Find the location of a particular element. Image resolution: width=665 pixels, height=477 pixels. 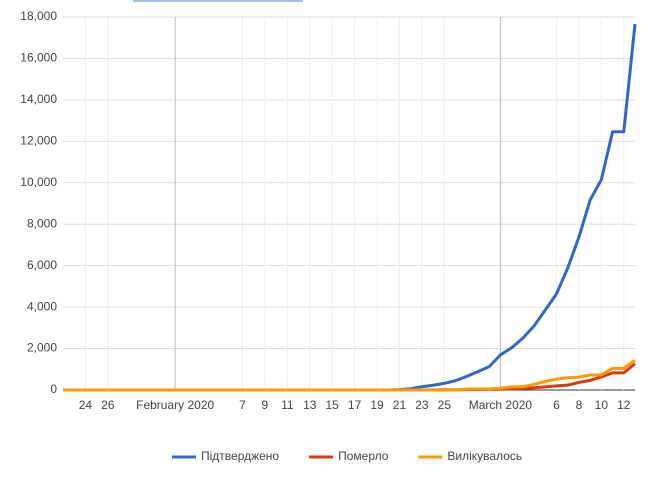

y-tick-label: 0 is located at coordinates (53, 389).